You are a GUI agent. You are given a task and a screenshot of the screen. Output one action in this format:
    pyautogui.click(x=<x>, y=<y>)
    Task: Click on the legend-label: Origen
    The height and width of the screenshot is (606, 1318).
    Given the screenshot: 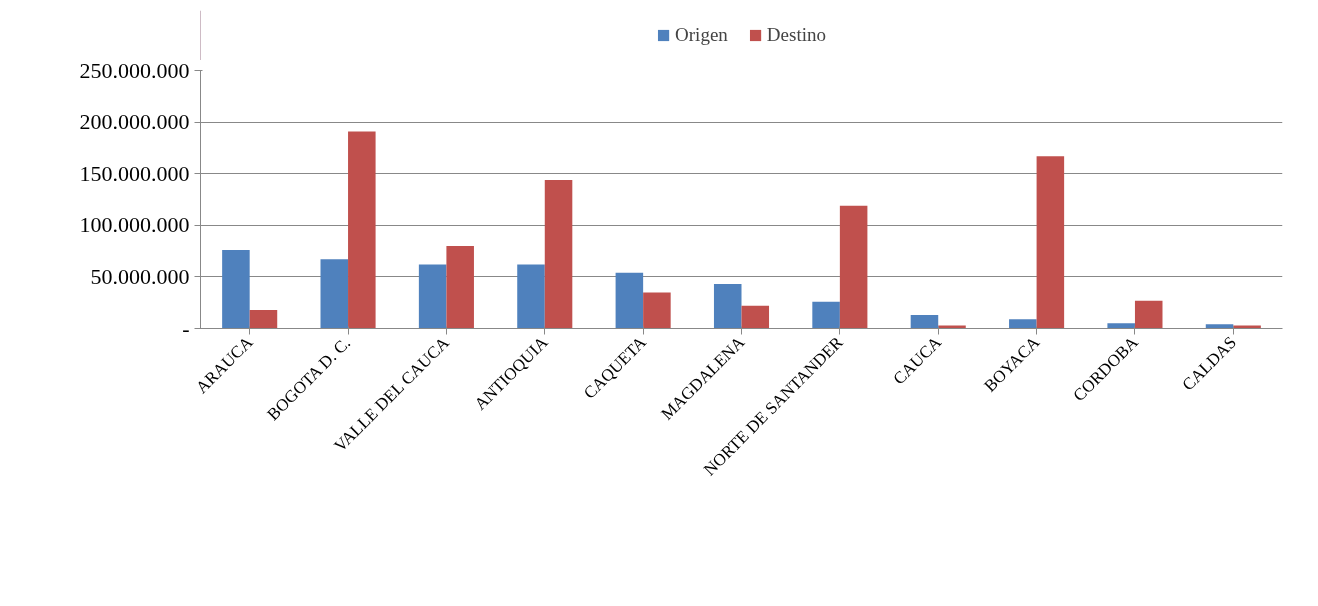 What is the action you would take?
    pyautogui.click(x=701, y=35)
    